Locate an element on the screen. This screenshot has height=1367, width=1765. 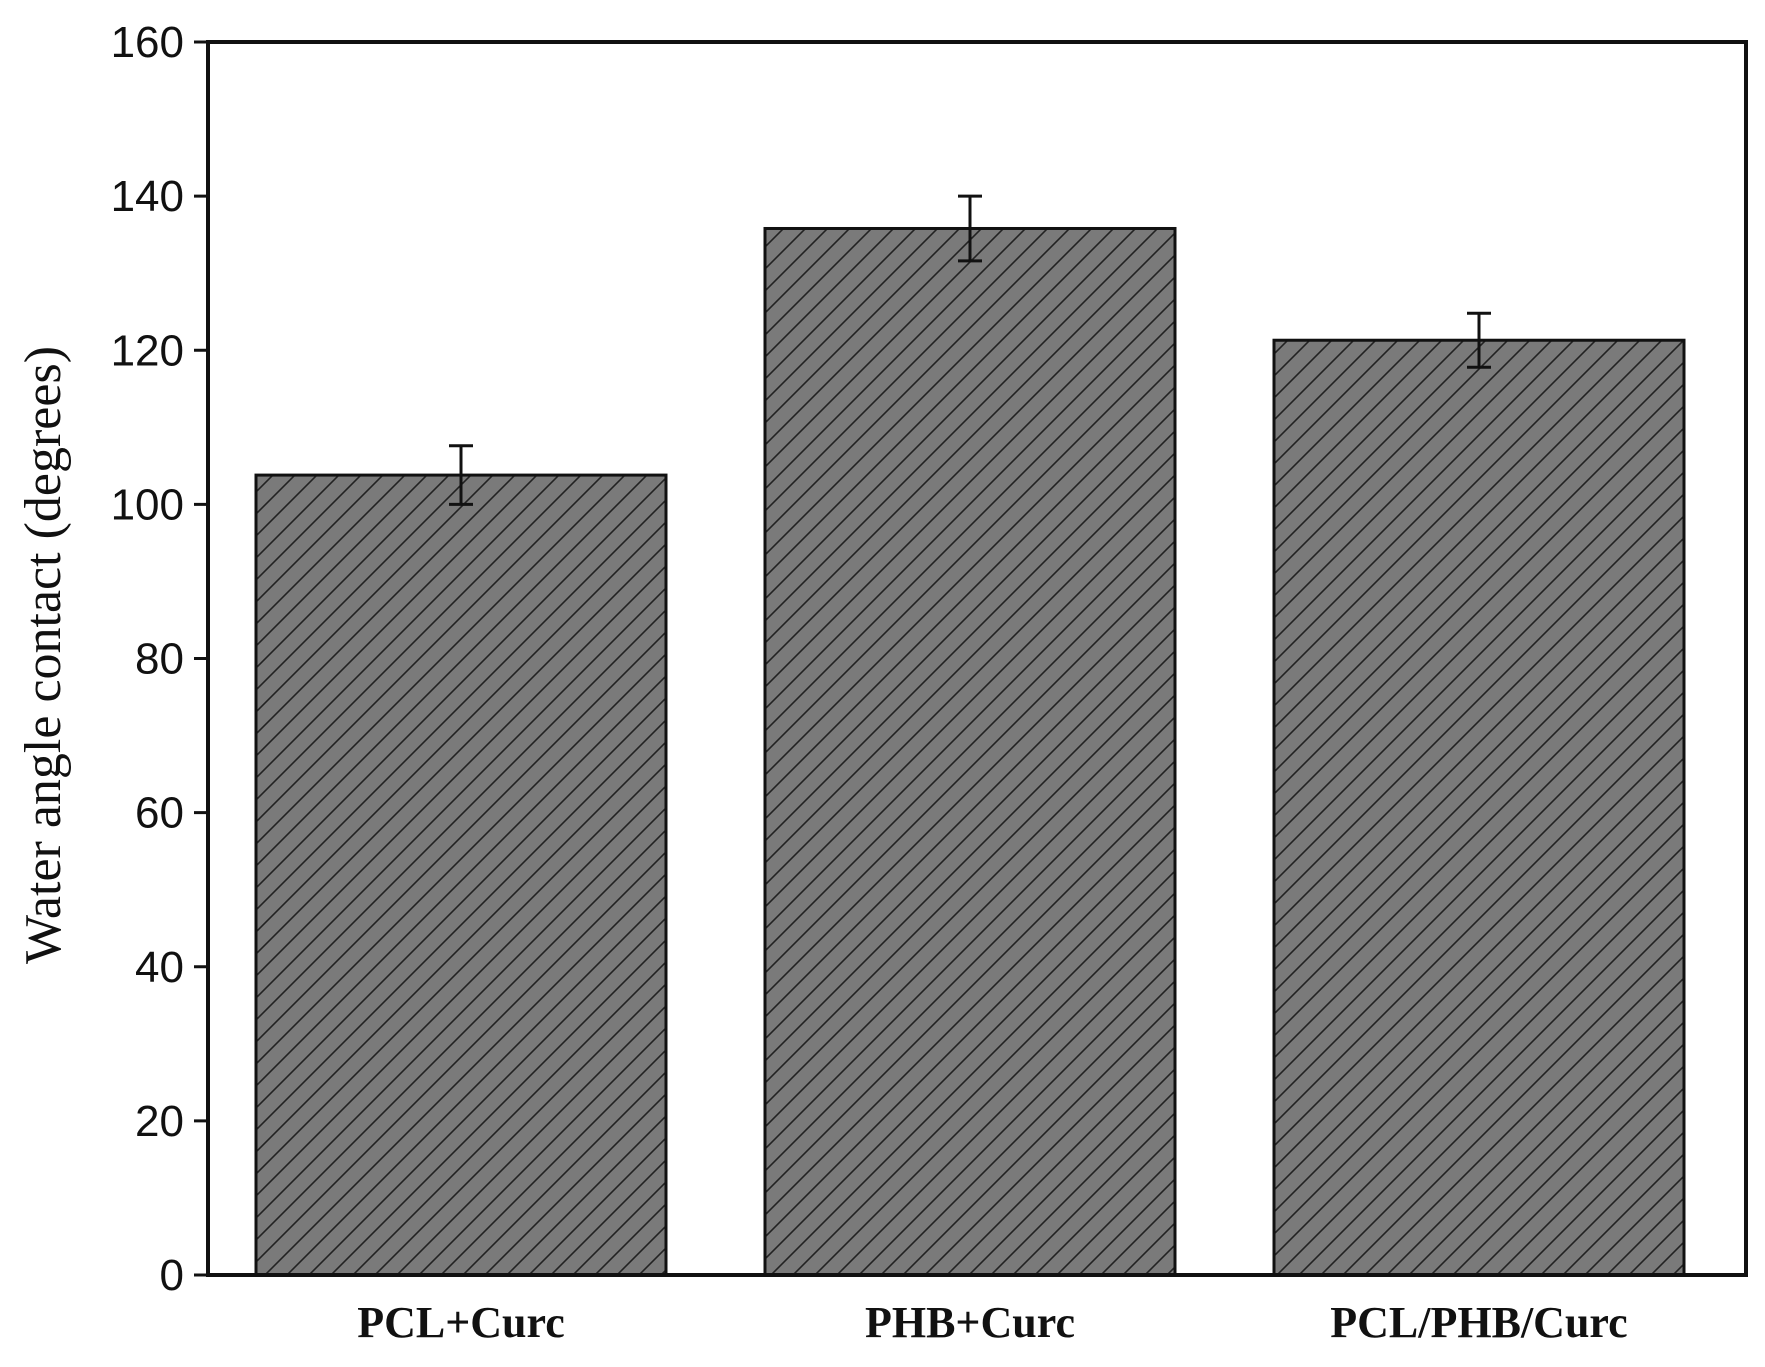
error-bar-PHB+Curc is located at coordinates (970, 228).